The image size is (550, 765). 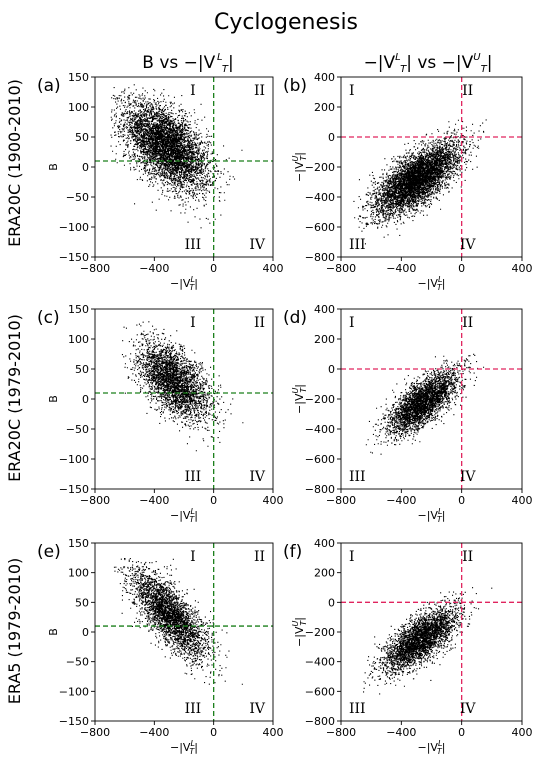 What do you see at coordinates (49, 86) in the screenshot?
I see `panel-label: (a)` at bounding box center [49, 86].